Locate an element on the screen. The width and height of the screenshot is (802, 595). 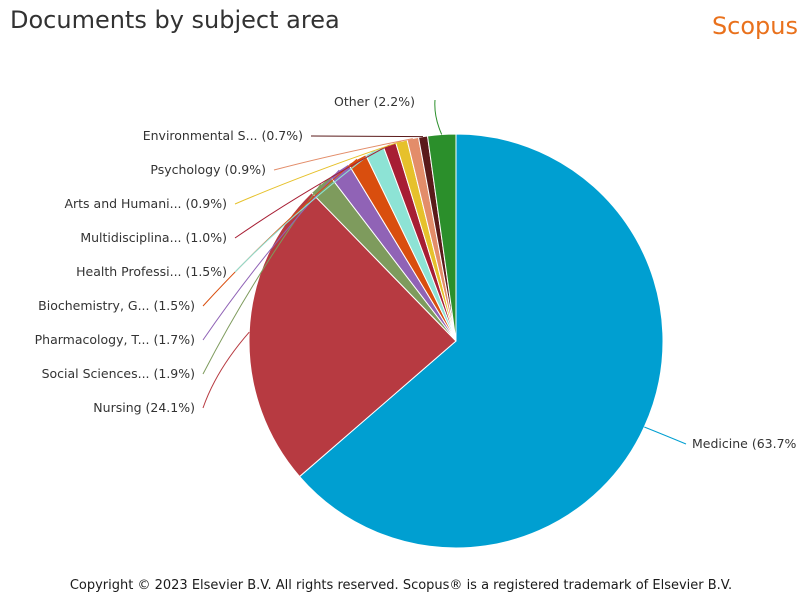
slice-label-environmental-s: Environmental S... (0.7%) is located at coordinates (223, 135).